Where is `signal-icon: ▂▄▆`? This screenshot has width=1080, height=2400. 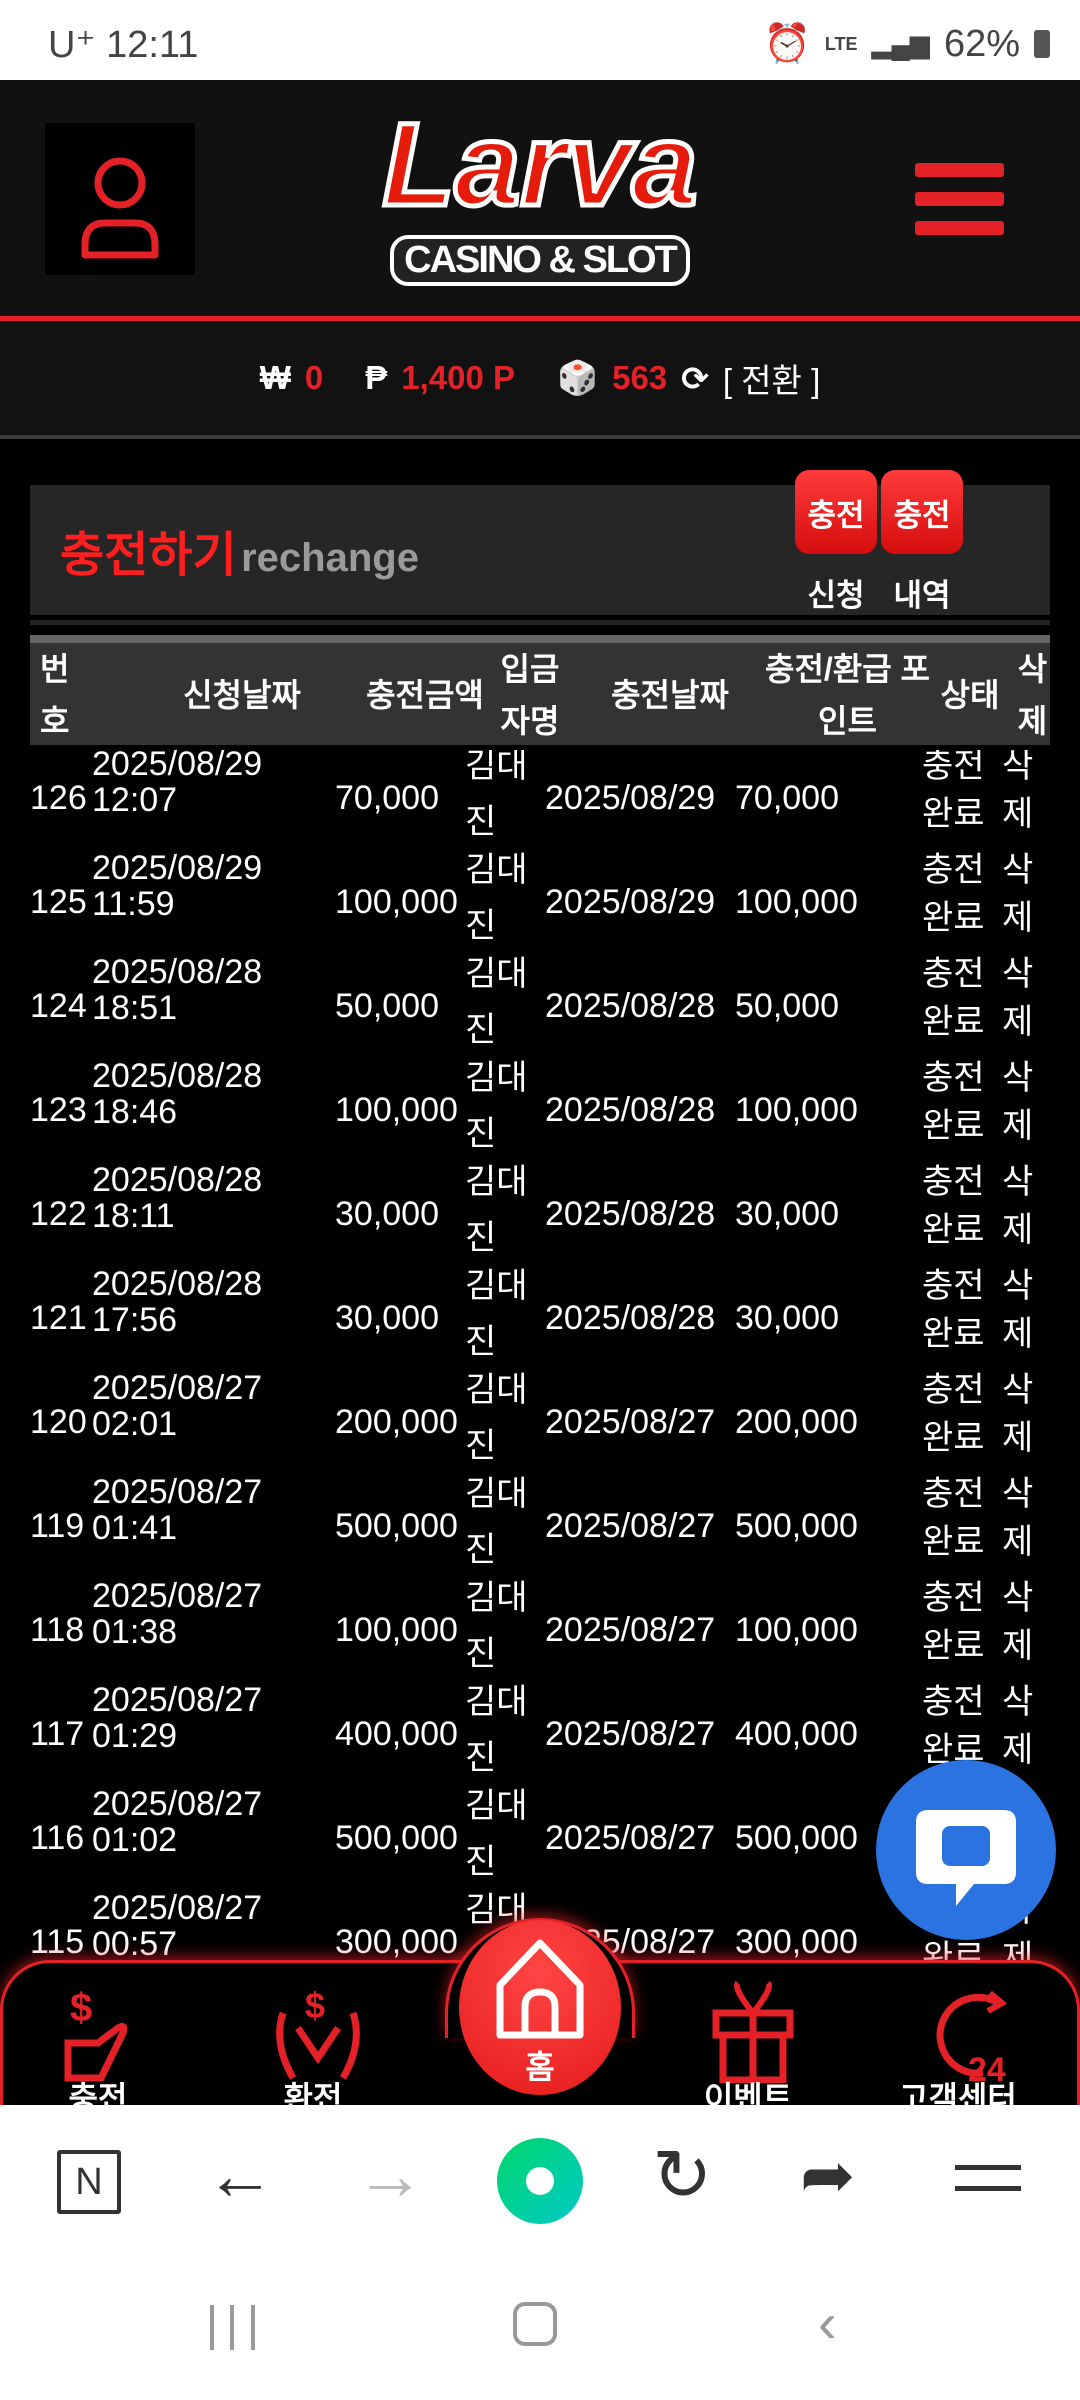 signal-icon: ▂▄▆ is located at coordinates (900, 43).